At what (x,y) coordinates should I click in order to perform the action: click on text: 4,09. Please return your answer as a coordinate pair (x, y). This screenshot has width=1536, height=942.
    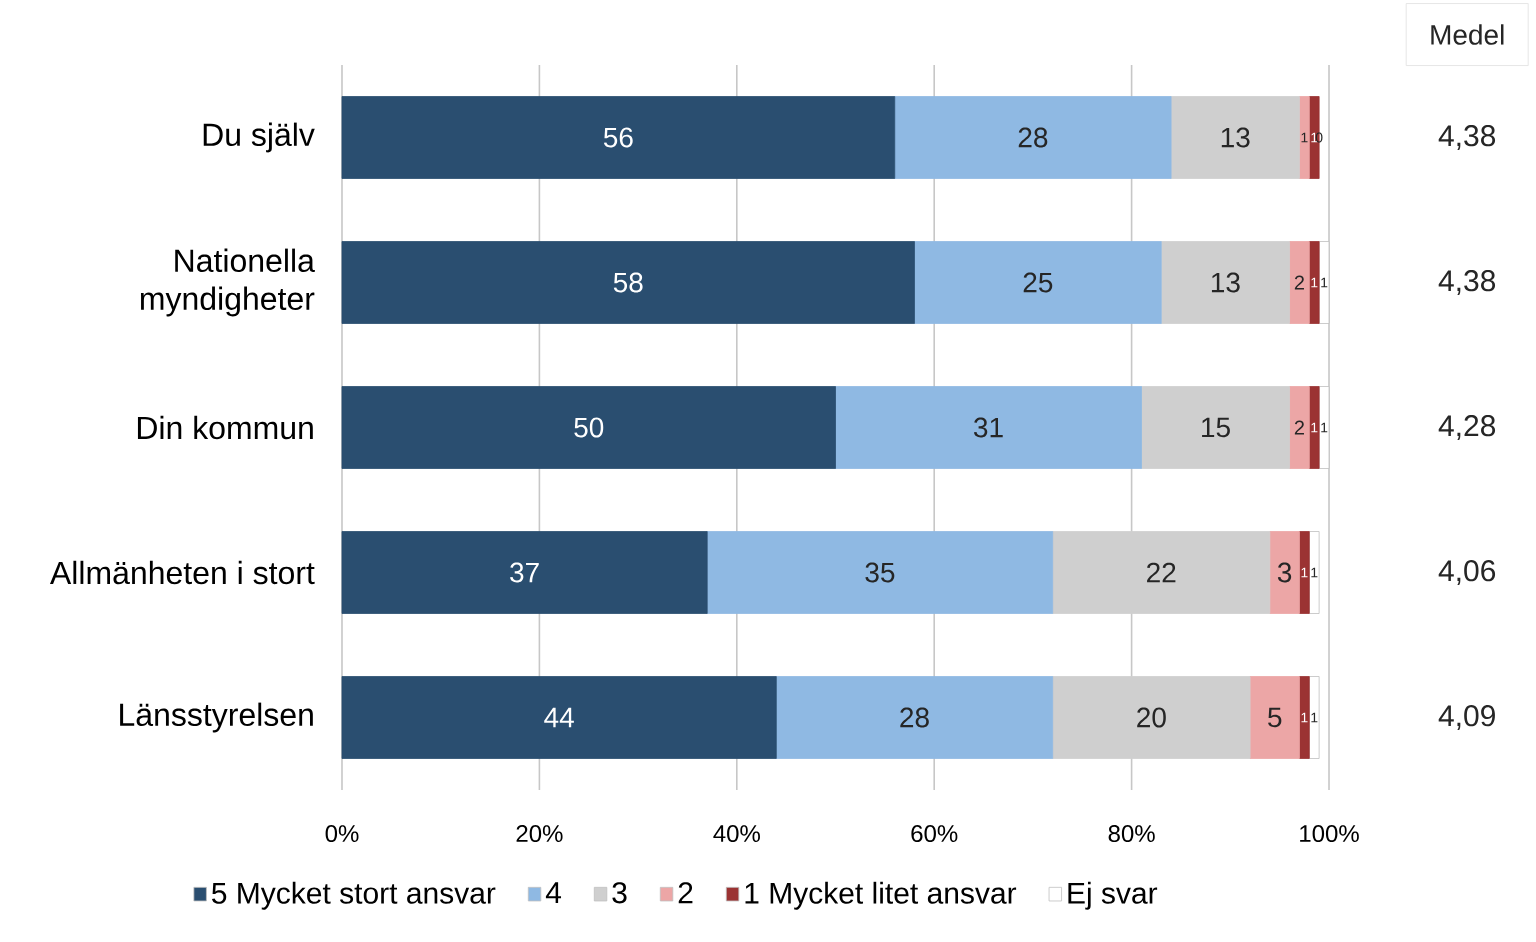
    Looking at the image, I should click on (1466, 717).